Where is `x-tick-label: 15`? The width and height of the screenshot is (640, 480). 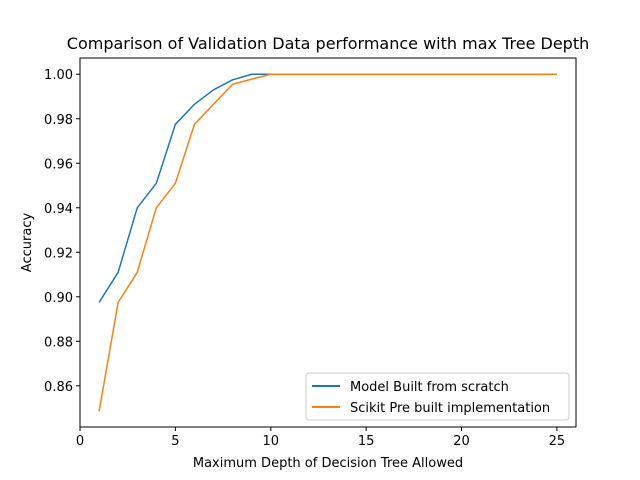 x-tick-label: 15 is located at coordinates (366, 441).